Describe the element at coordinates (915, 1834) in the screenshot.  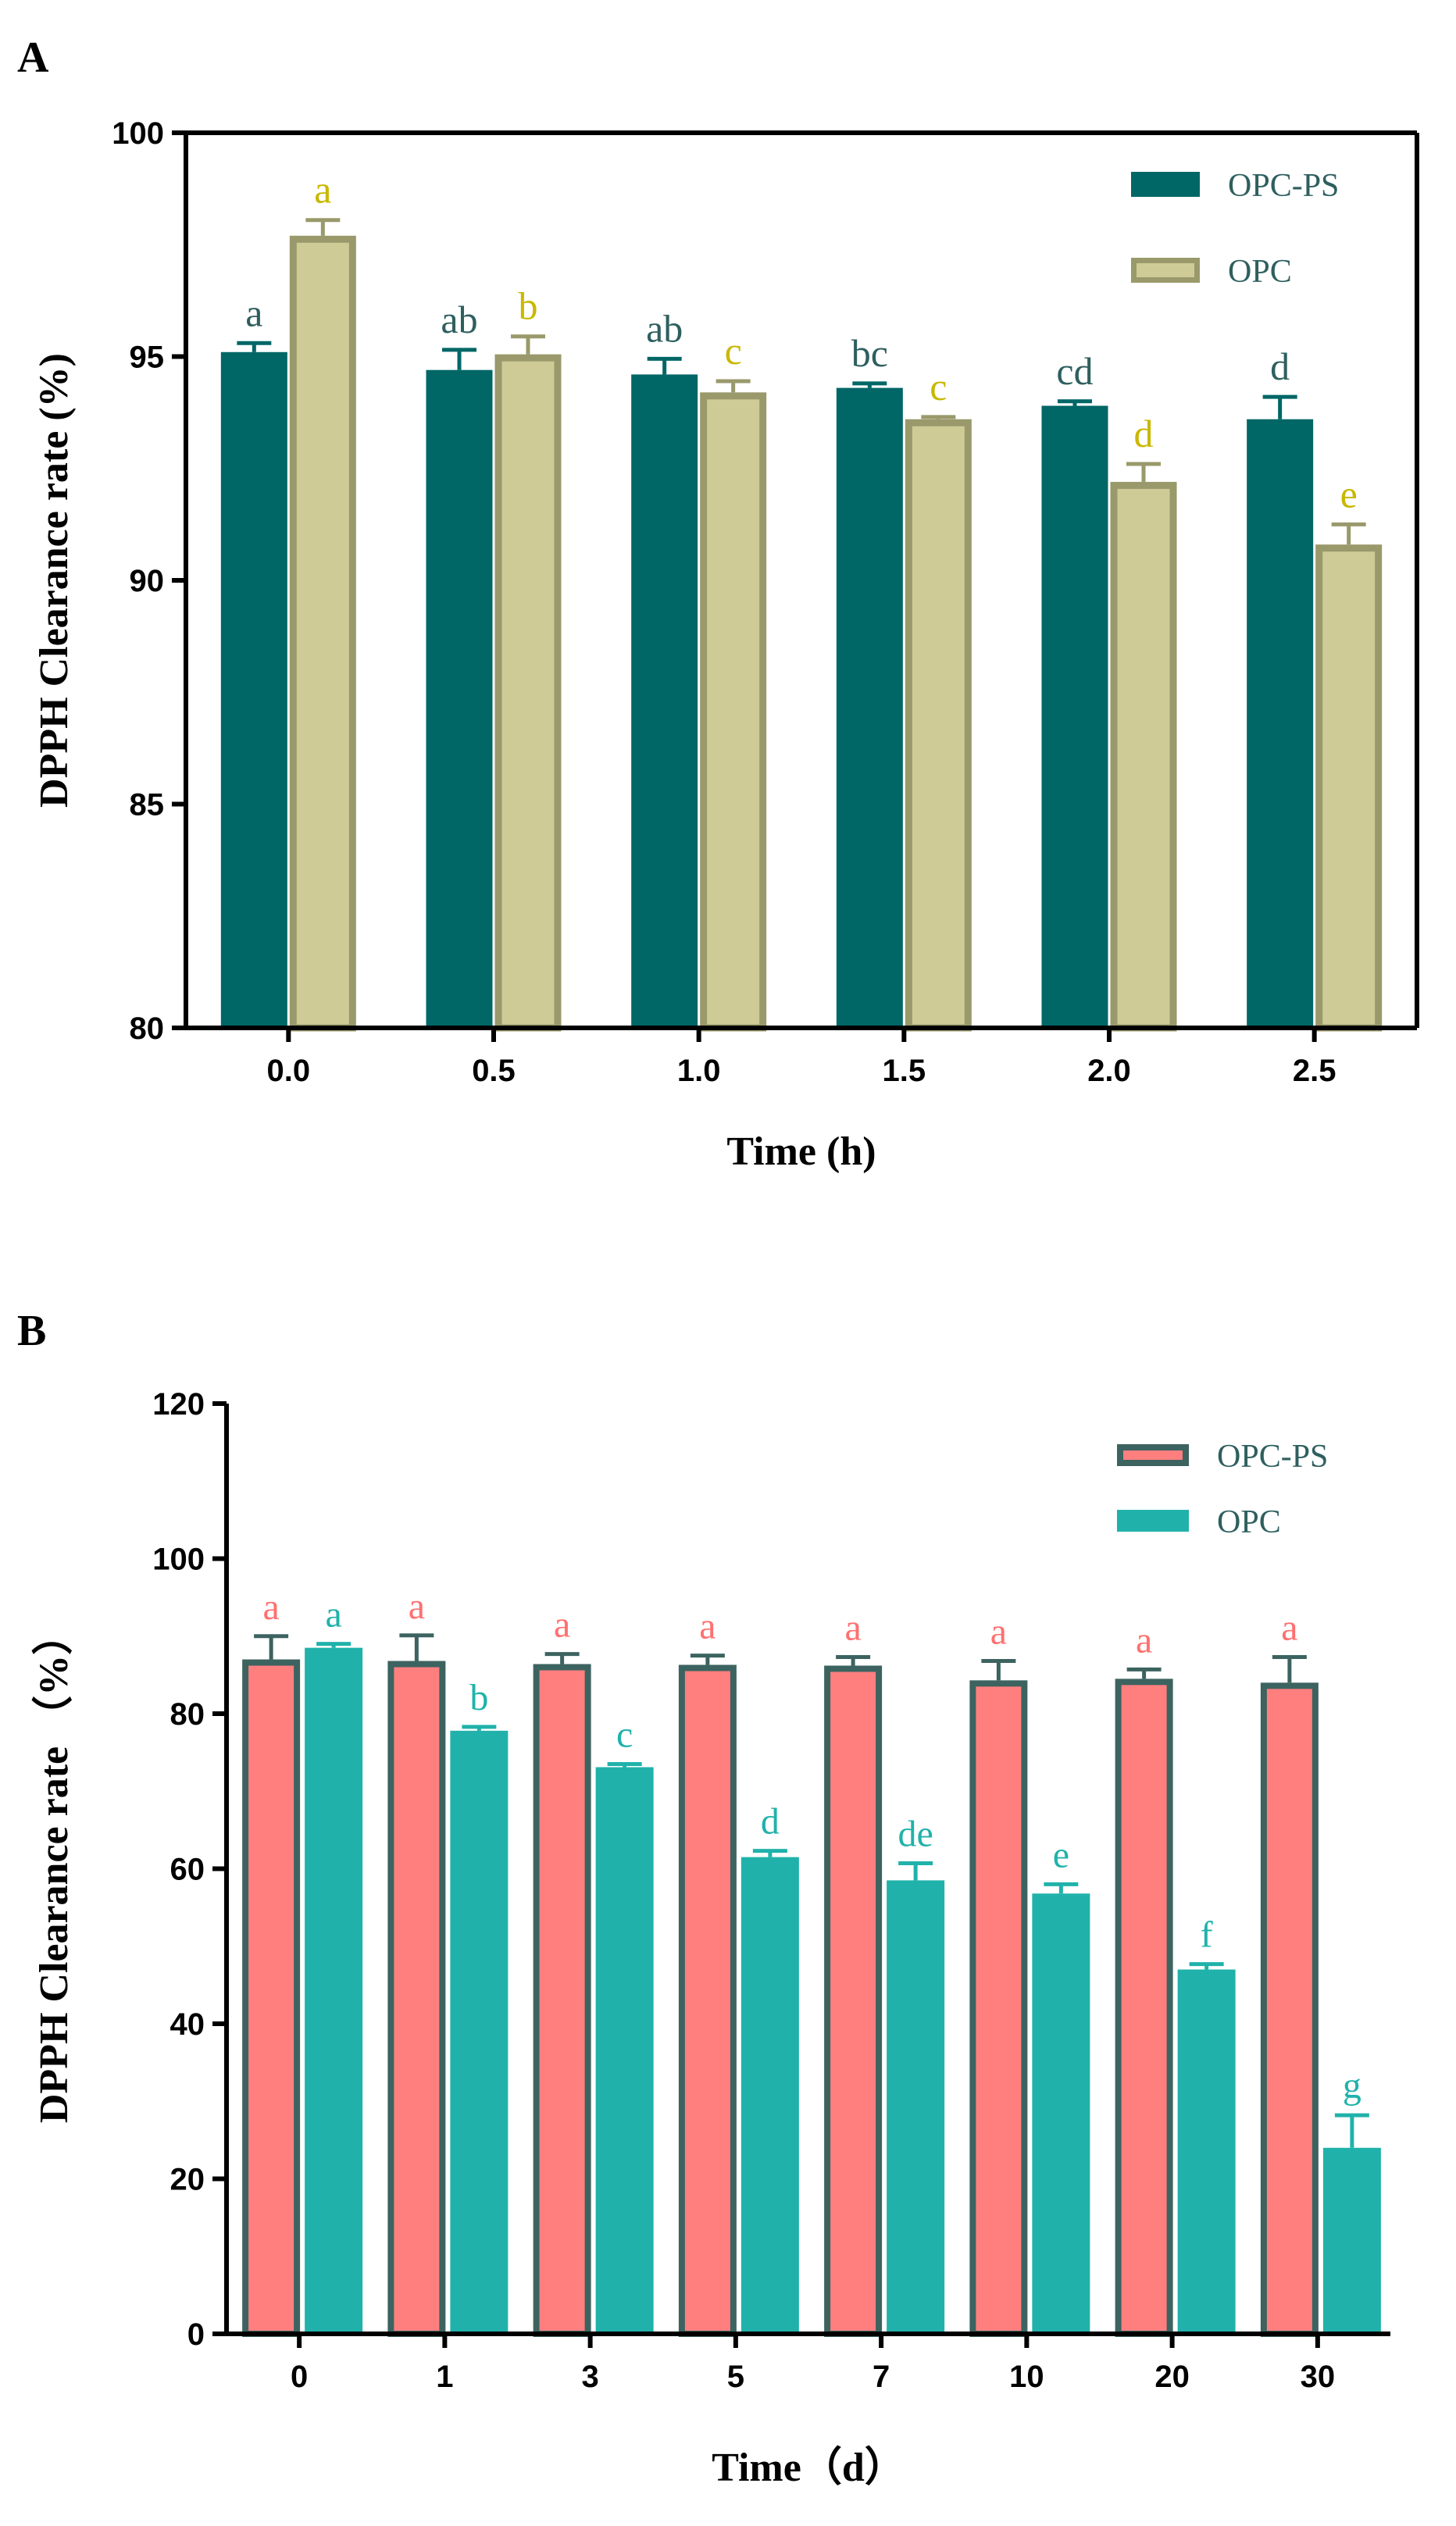
I see `significance-letter: de` at that location.